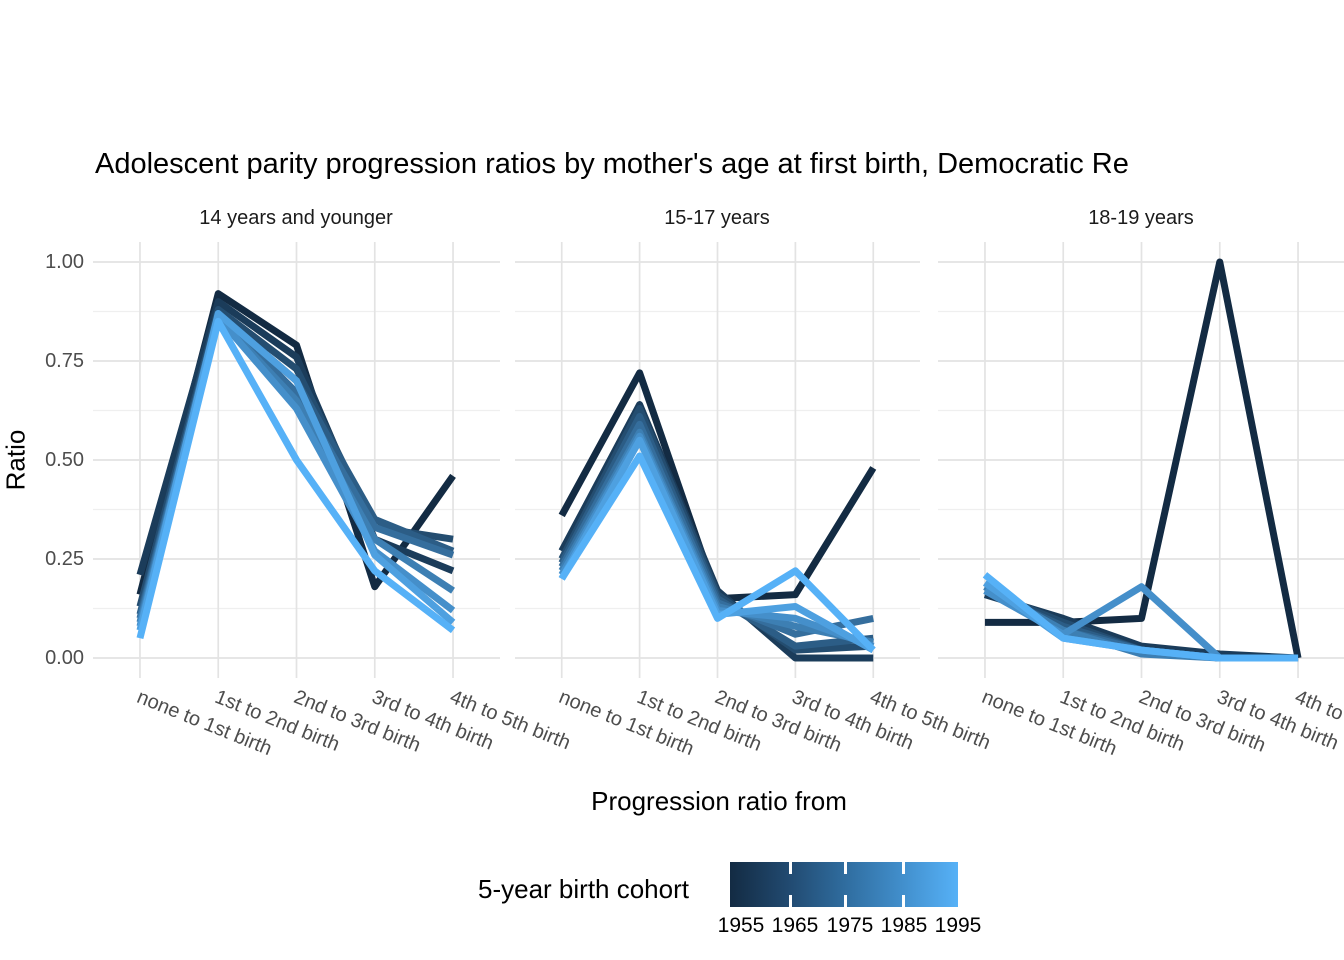 The width and height of the screenshot is (1344, 960). Describe the element at coordinates (15, 460) in the screenshot. I see `y-axis-title: Ratio` at that location.